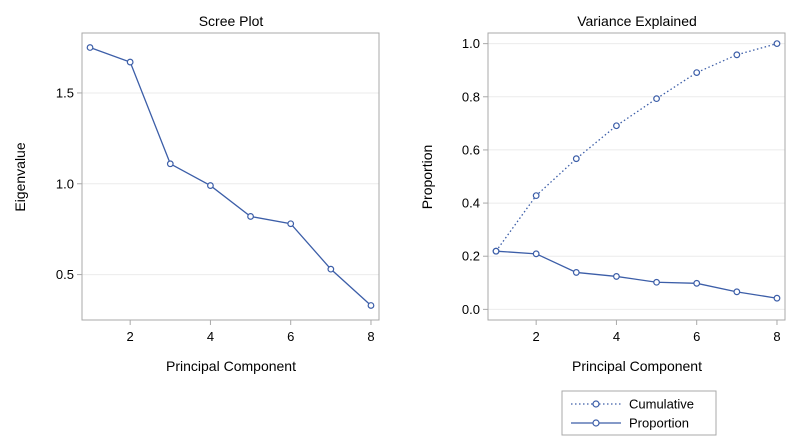 Image resolution: width=797 pixels, height=446 pixels. What do you see at coordinates (637, 366) in the screenshot?
I see `variance-explained-x-axis-label: Principal Component` at bounding box center [637, 366].